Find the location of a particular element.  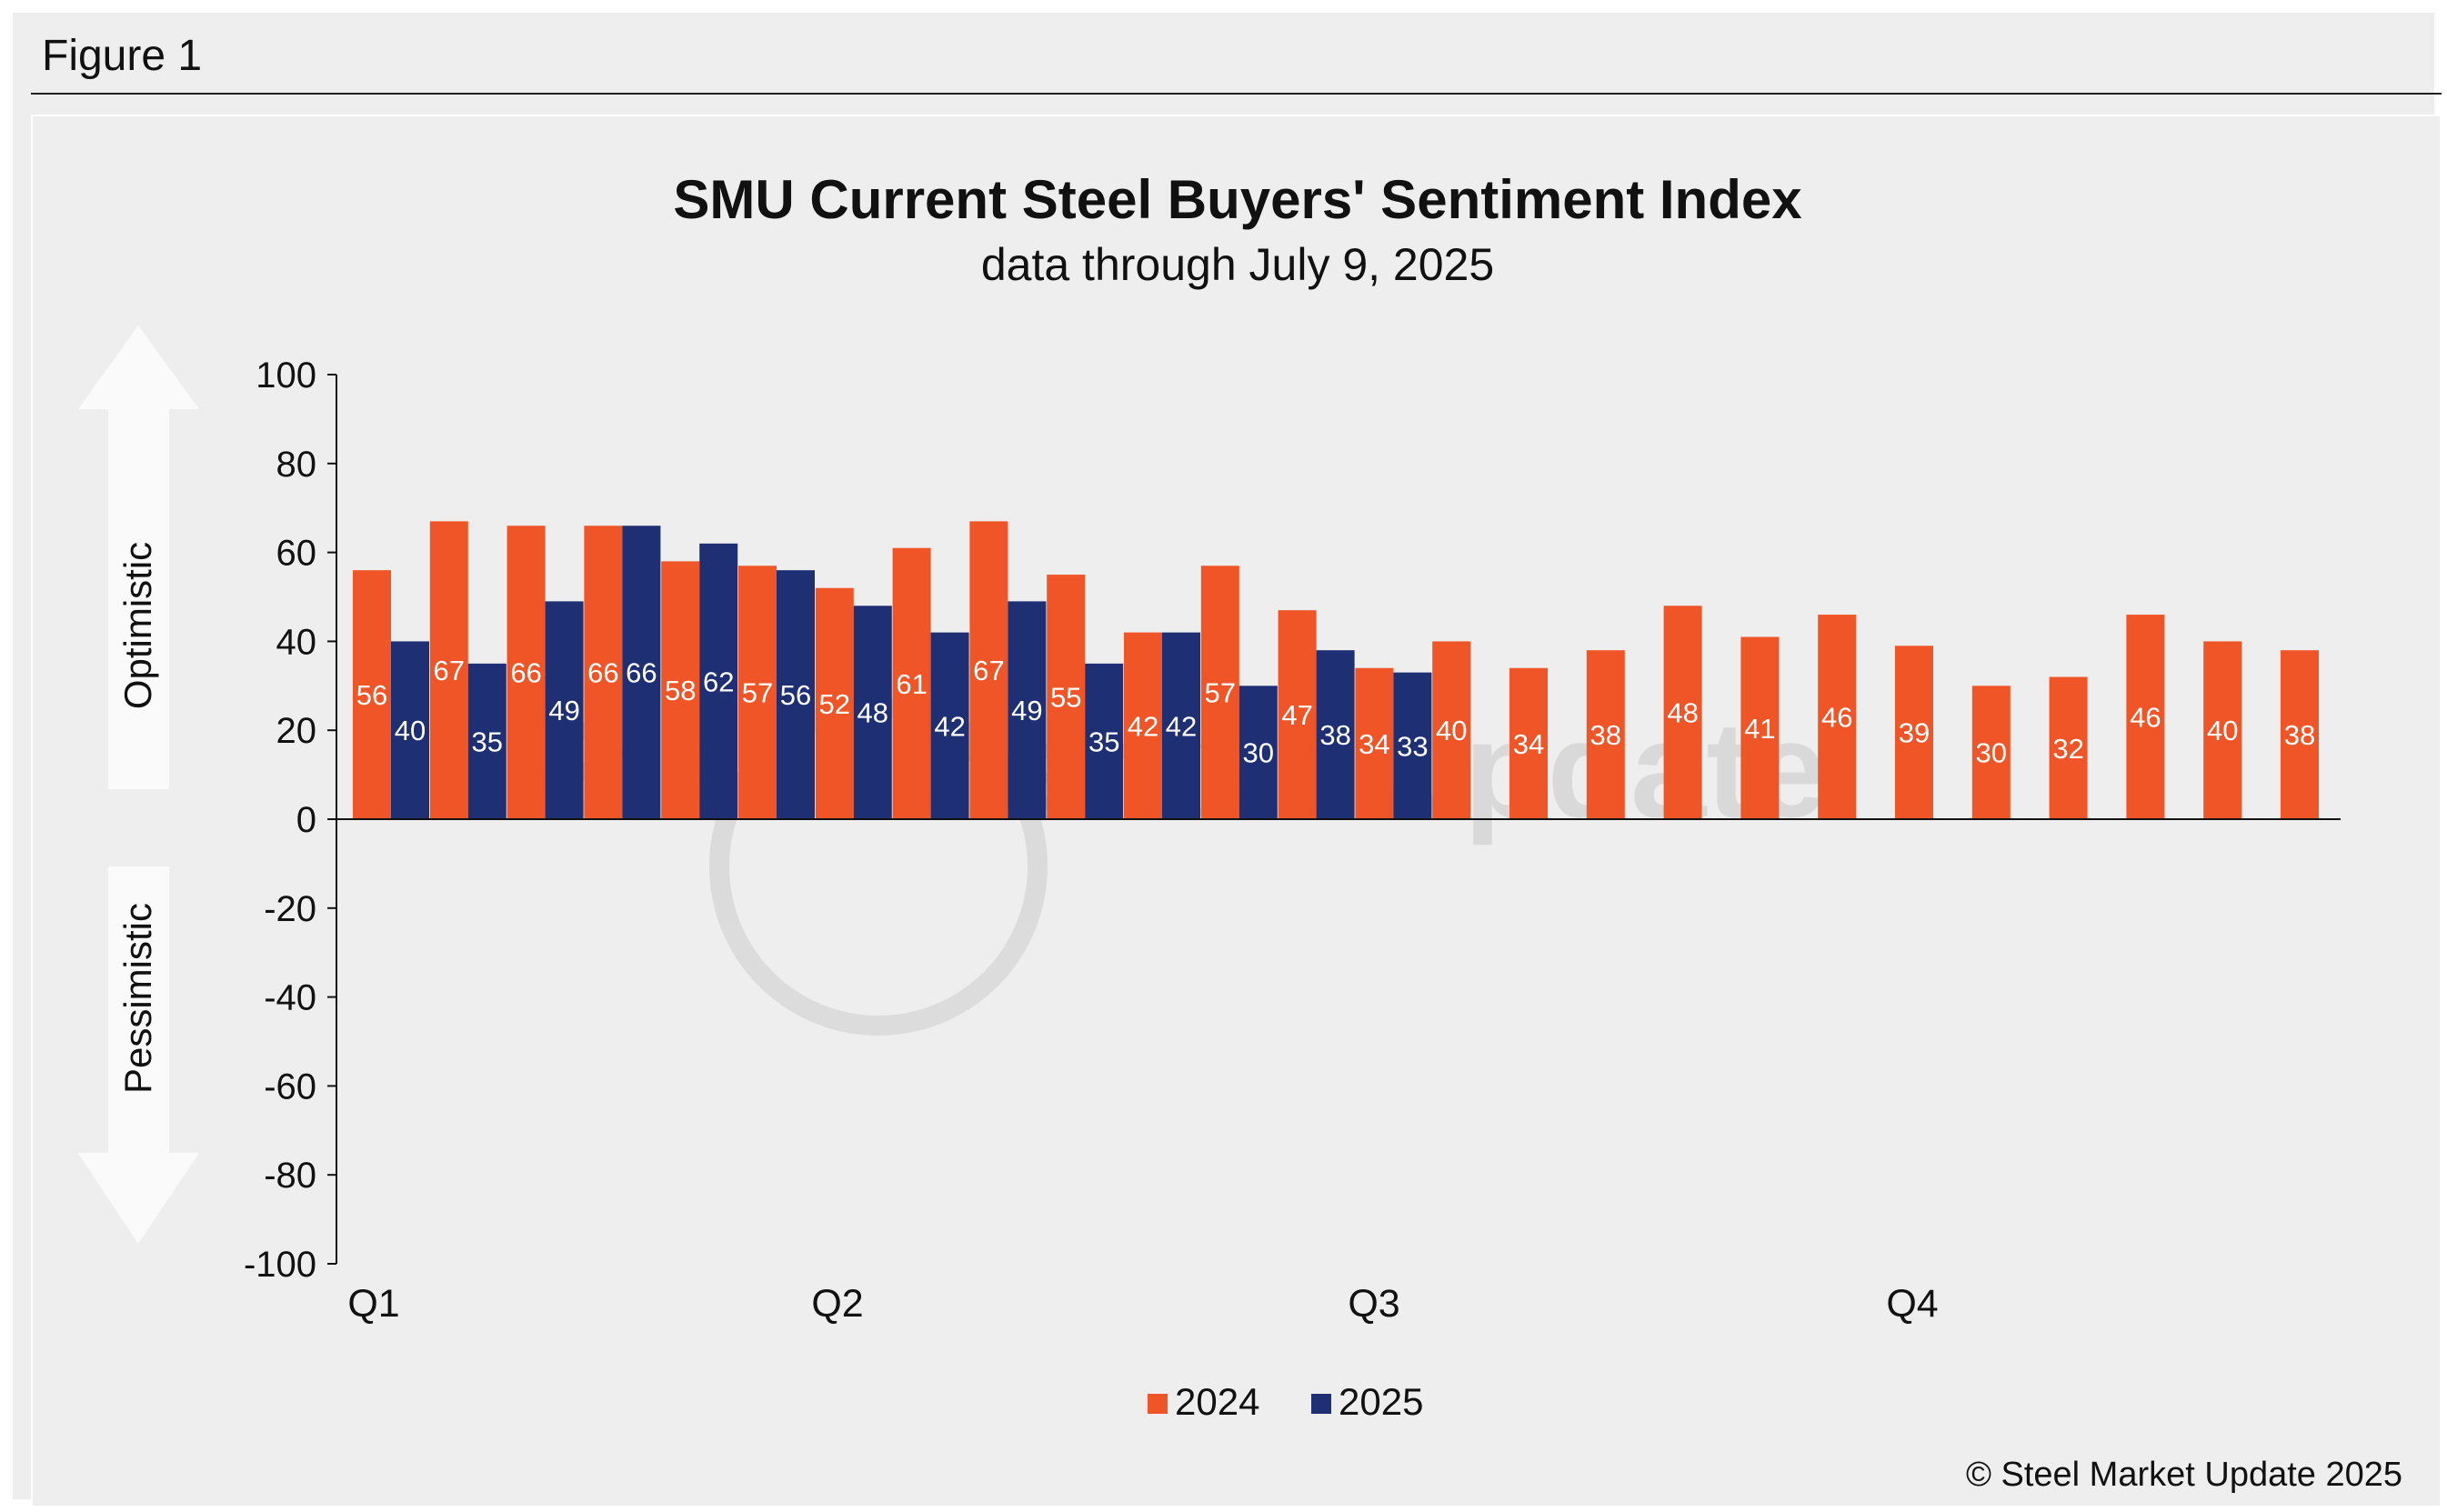

y-tick-label: -60 is located at coordinates (290, 1086).